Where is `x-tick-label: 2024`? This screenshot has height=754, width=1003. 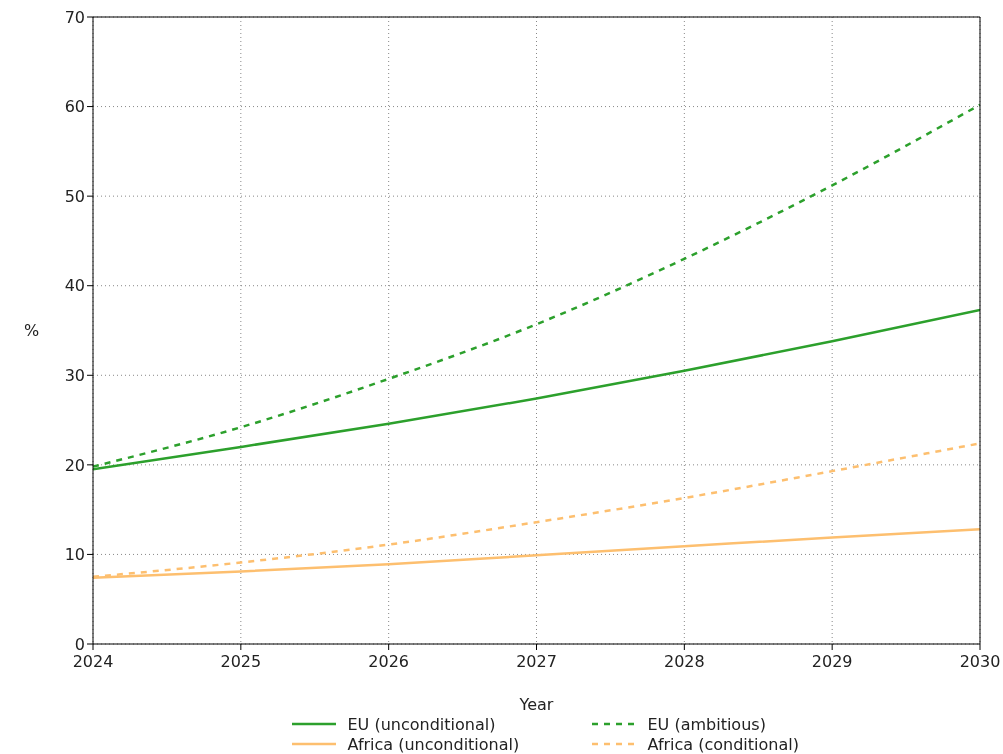 x-tick-label: 2024 is located at coordinates (93, 662).